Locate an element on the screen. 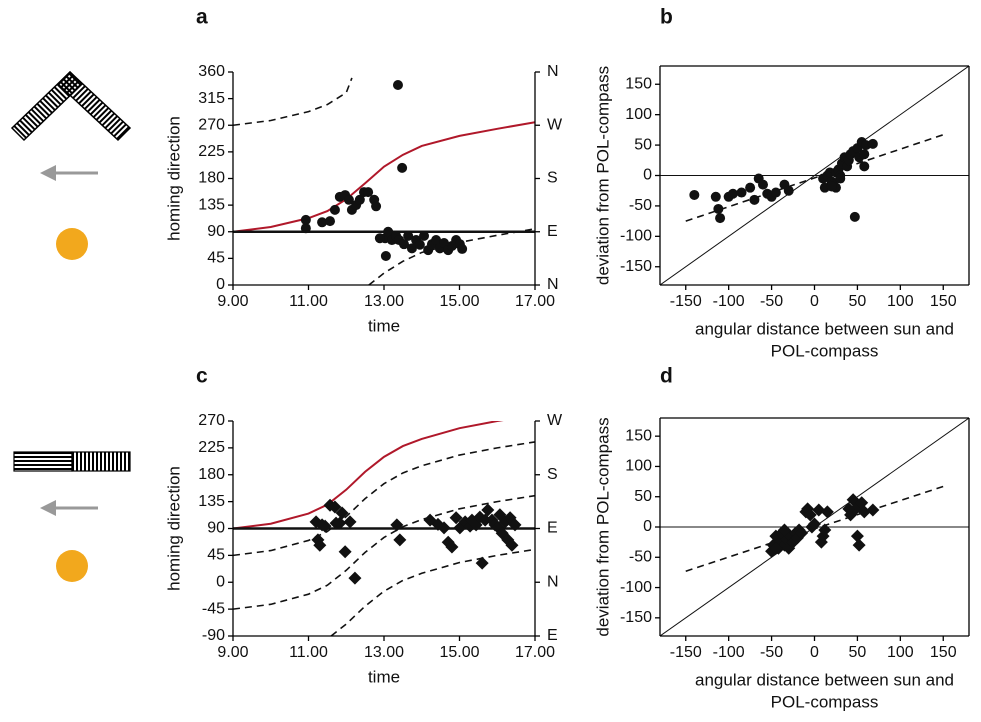 This screenshot has width=981, height=722. curves is located at coordinates (384, 528).